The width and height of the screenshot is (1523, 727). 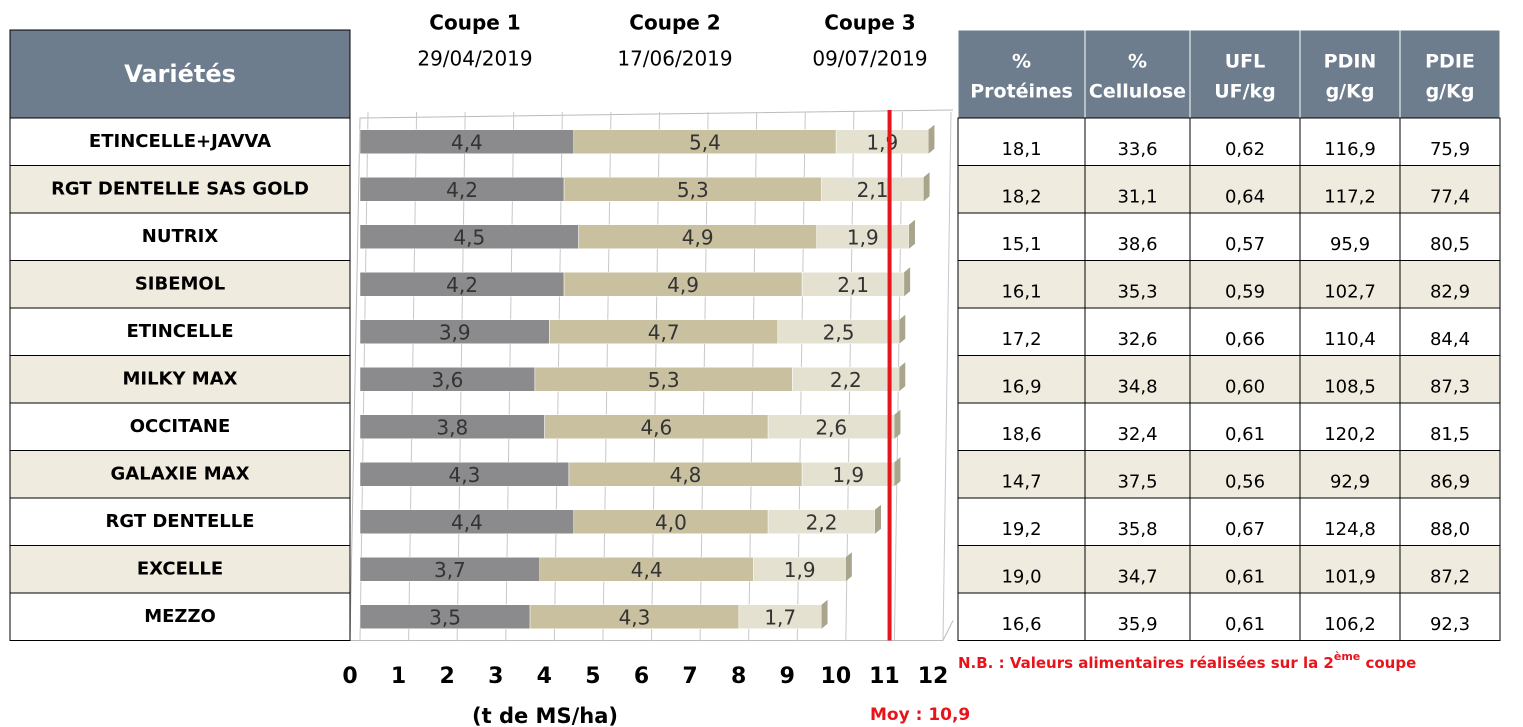 I want to click on table-value: 34,8, so click(x=1137, y=386).